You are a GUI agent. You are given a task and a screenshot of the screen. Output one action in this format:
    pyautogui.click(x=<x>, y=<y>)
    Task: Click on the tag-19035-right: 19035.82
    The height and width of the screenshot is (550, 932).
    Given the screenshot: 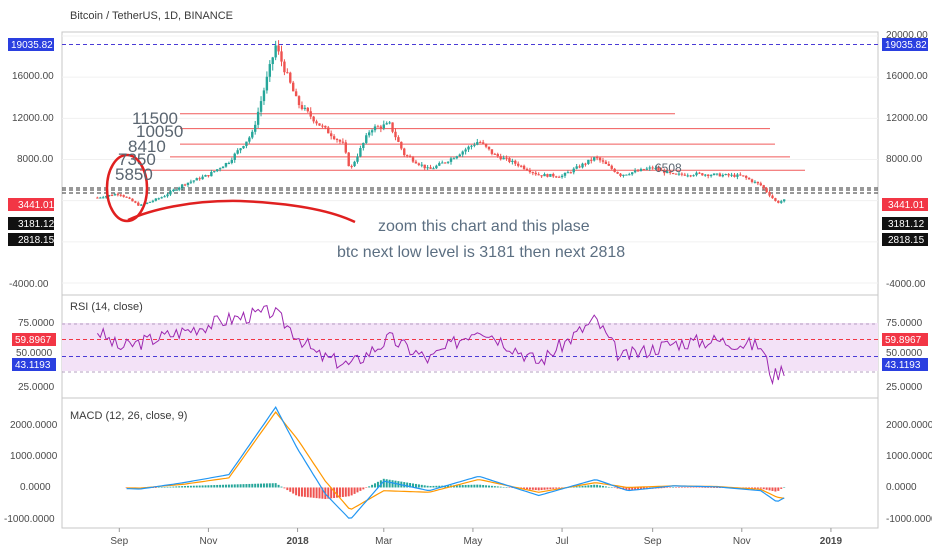 What is the action you would take?
    pyautogui.click(x=906, y=45)
    